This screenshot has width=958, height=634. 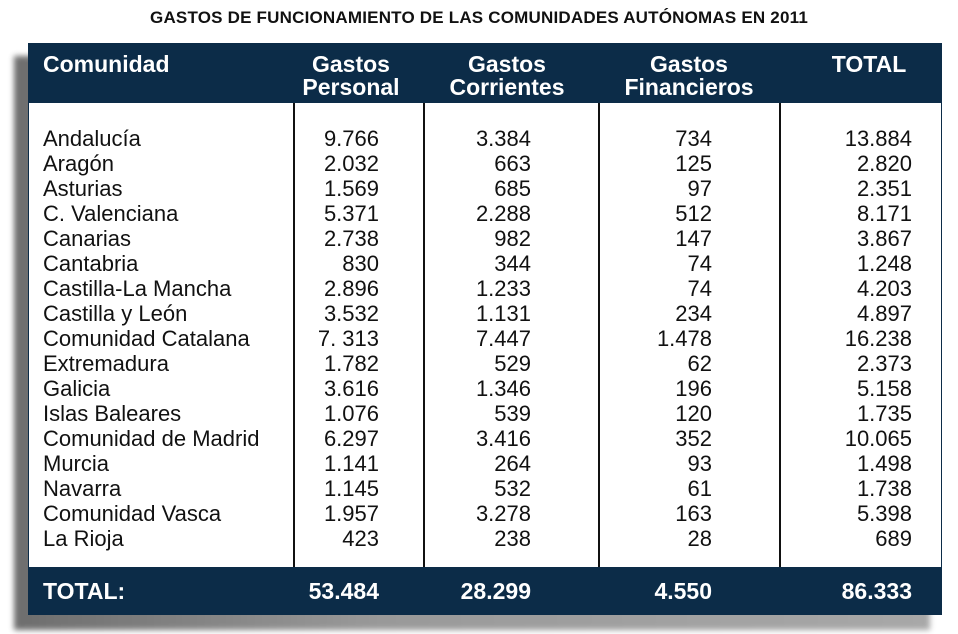 What do you see at coordinates (351, 463) in the screenshot?
I see `cell-personal: 1.141` at bounding box center [351, 463].